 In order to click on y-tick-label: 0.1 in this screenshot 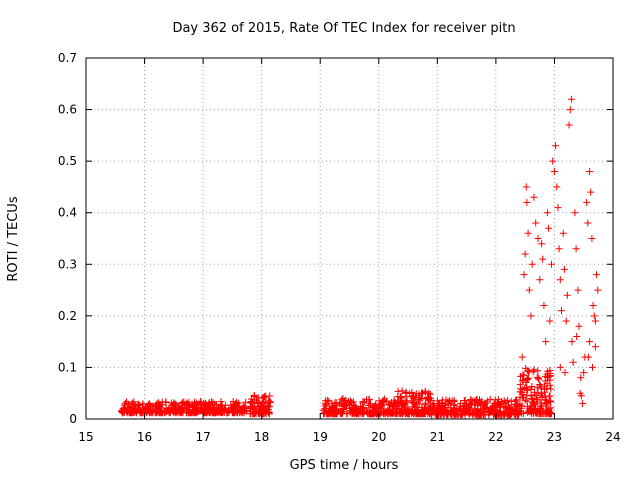, I will do `click(67, 367)`.